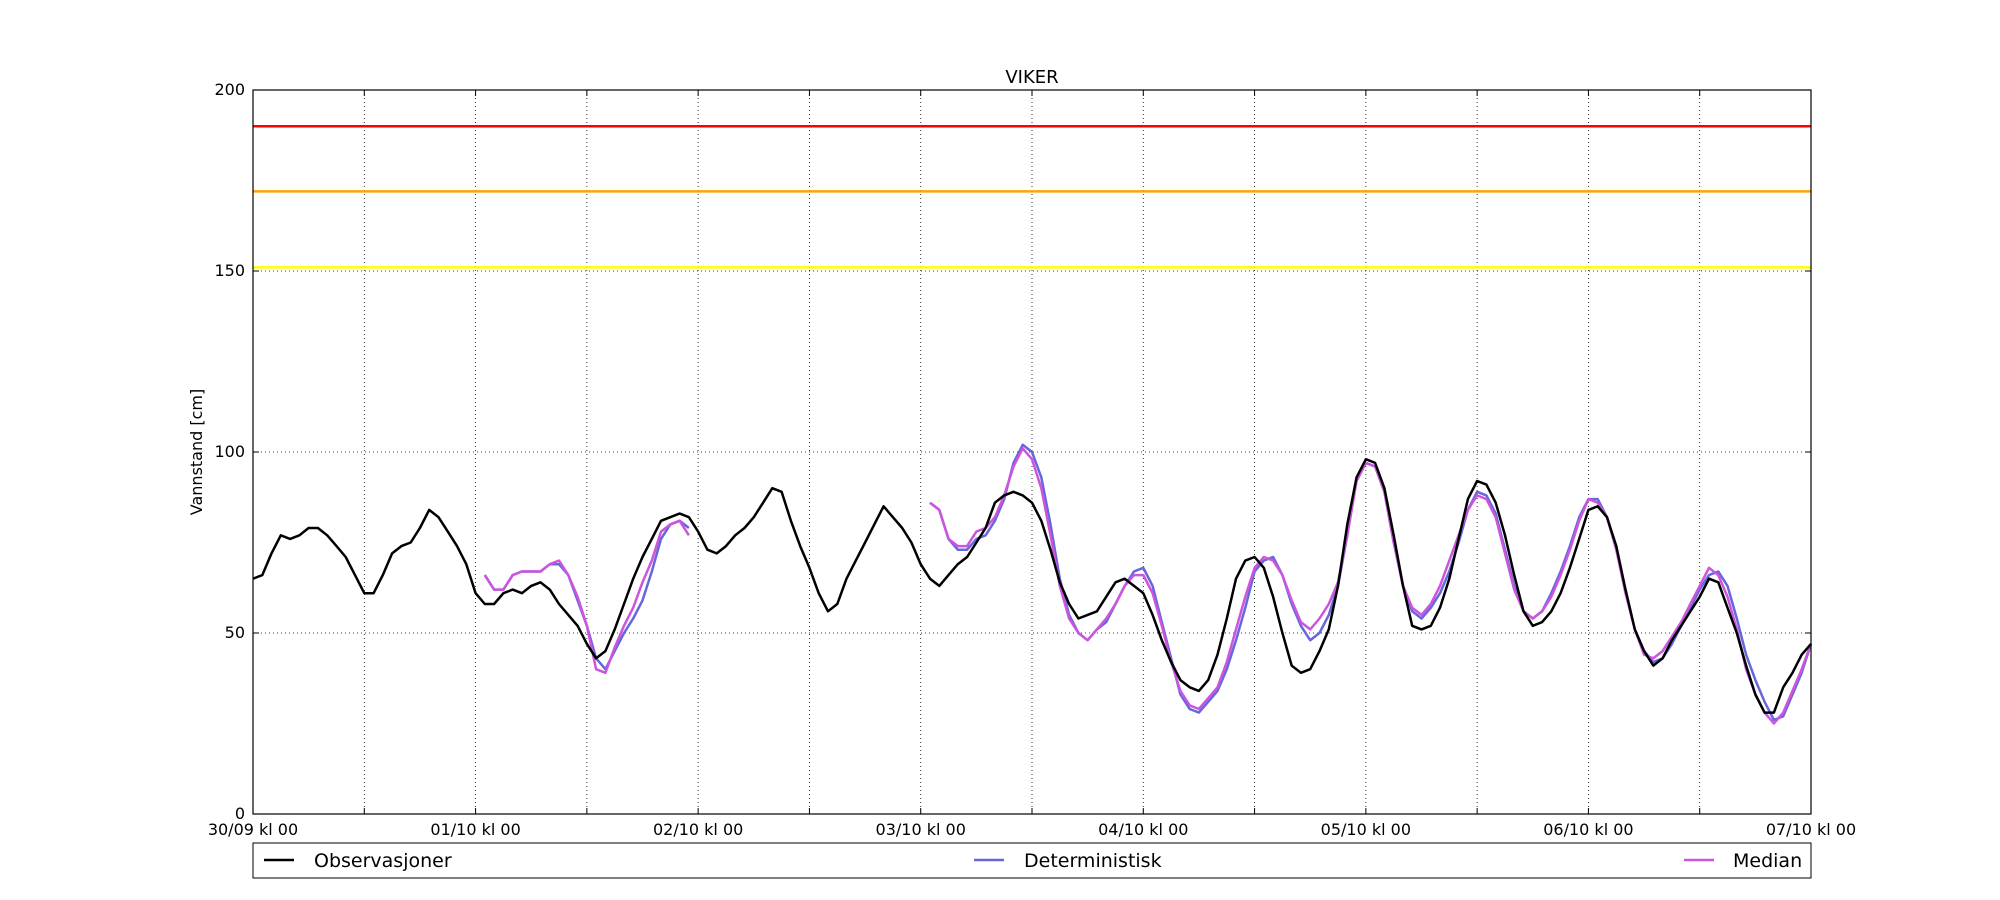 This screenshot has width=2000, height=900. What do you see at coordinates (229, 270) in the screenshot?
I see `y-tick-label-150: 150` at bounding box center [229, 270].